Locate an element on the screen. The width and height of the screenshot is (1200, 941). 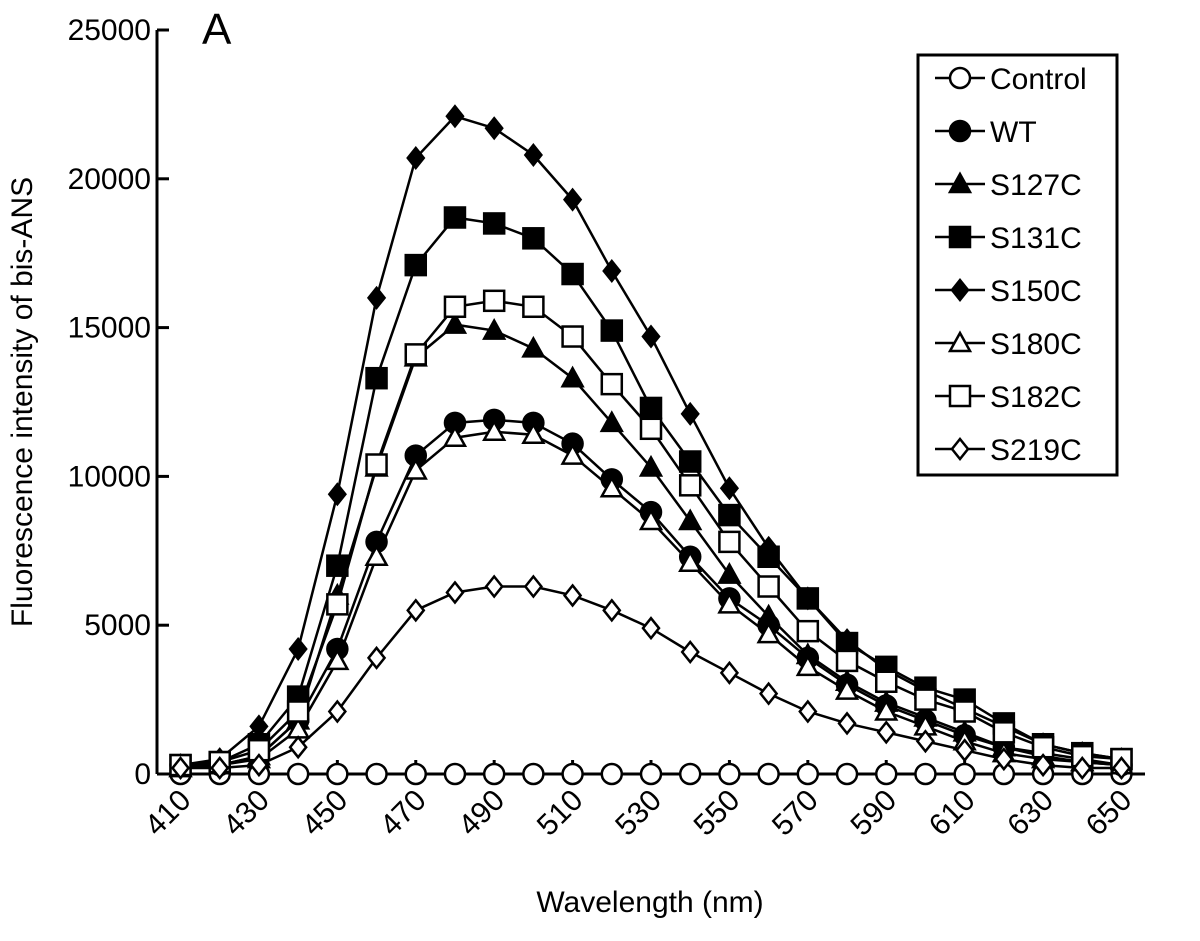
x-tick-label: 610 is located at coordinates (952, 813).